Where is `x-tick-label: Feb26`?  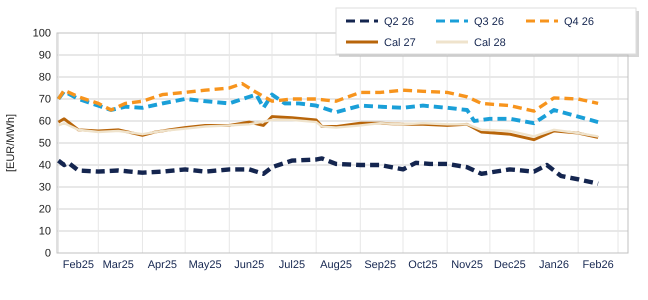
x-tick-label: Feb26 is located at coordinates (598, 264).